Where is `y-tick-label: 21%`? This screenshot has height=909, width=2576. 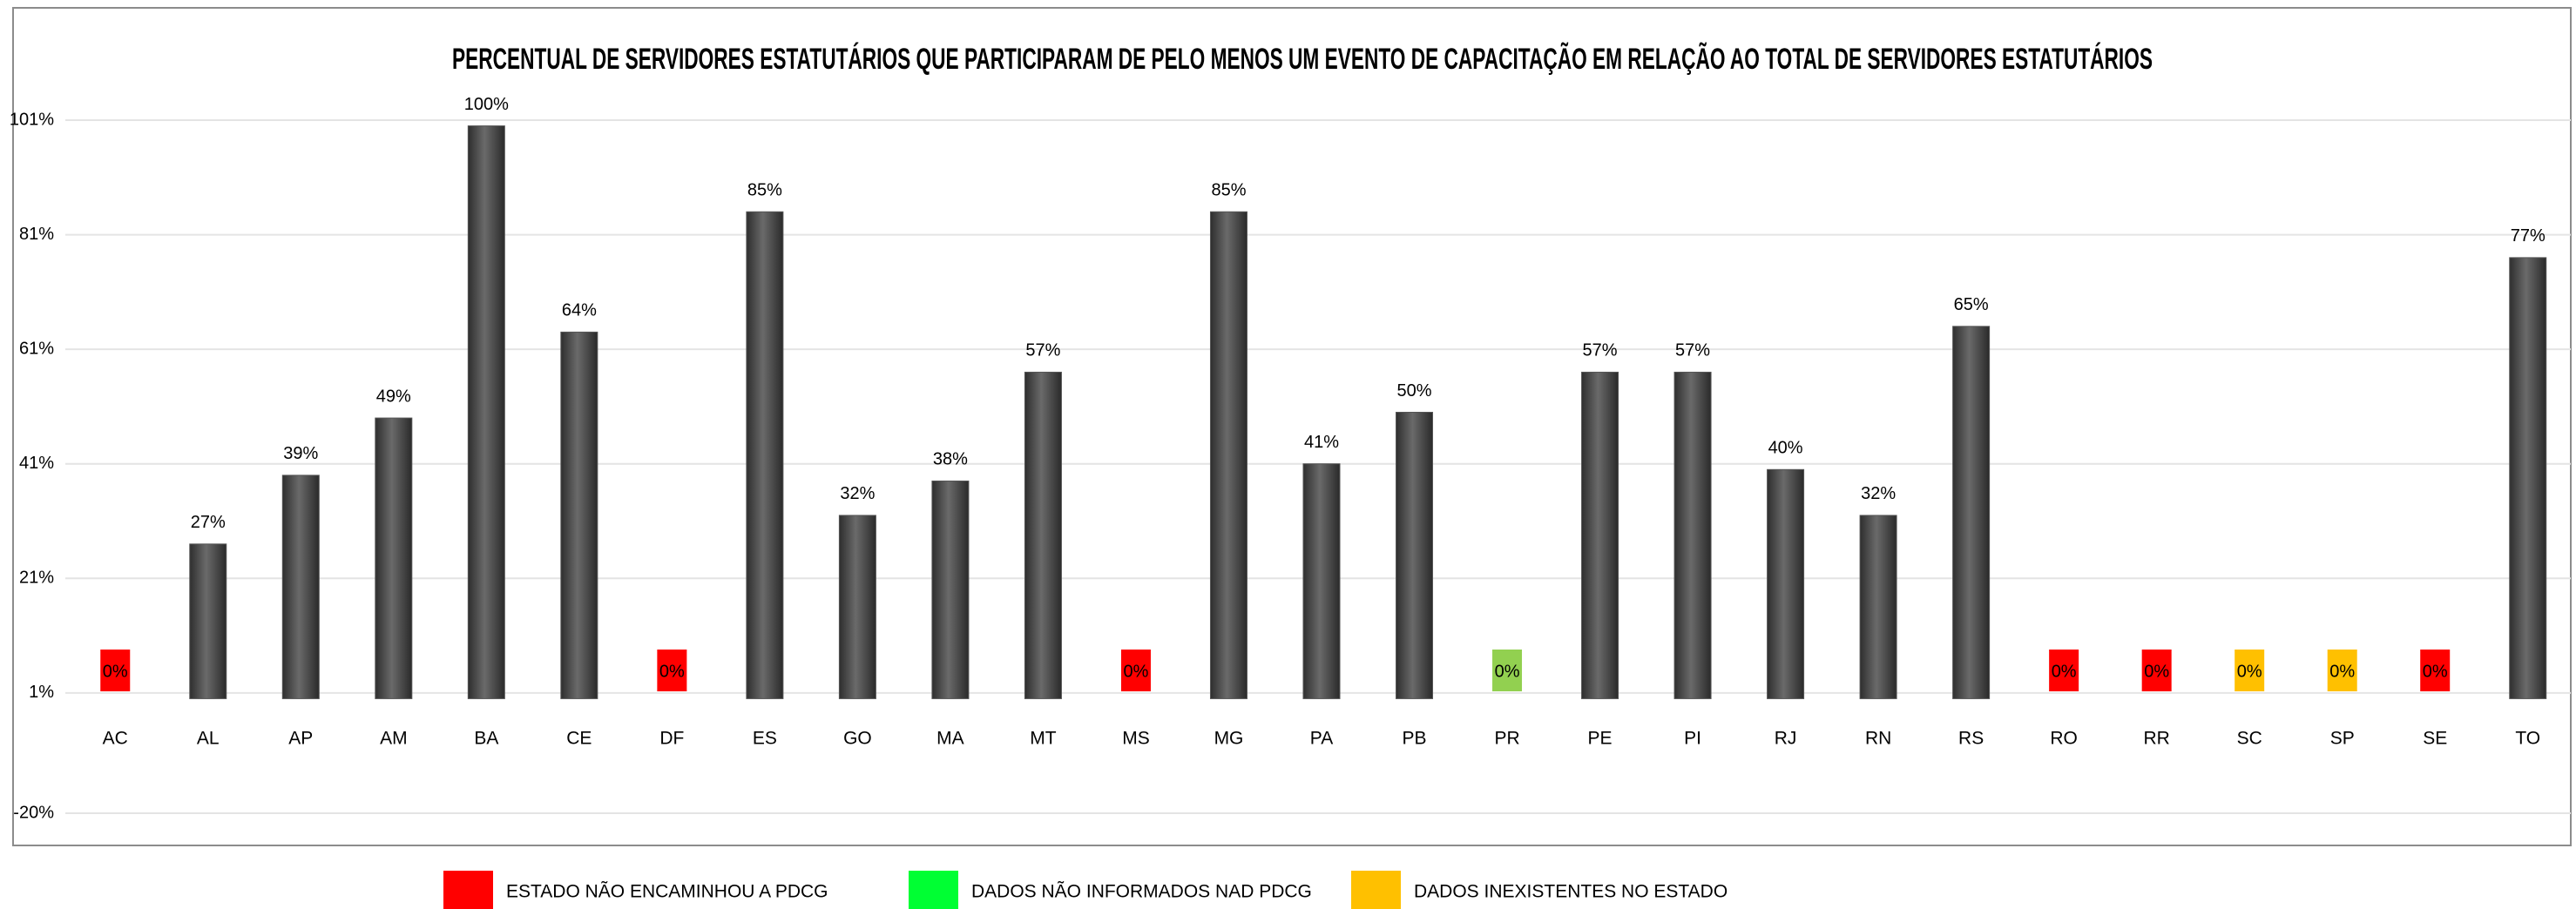
y-tick-label: 21% is located at coordinates (36, 578).